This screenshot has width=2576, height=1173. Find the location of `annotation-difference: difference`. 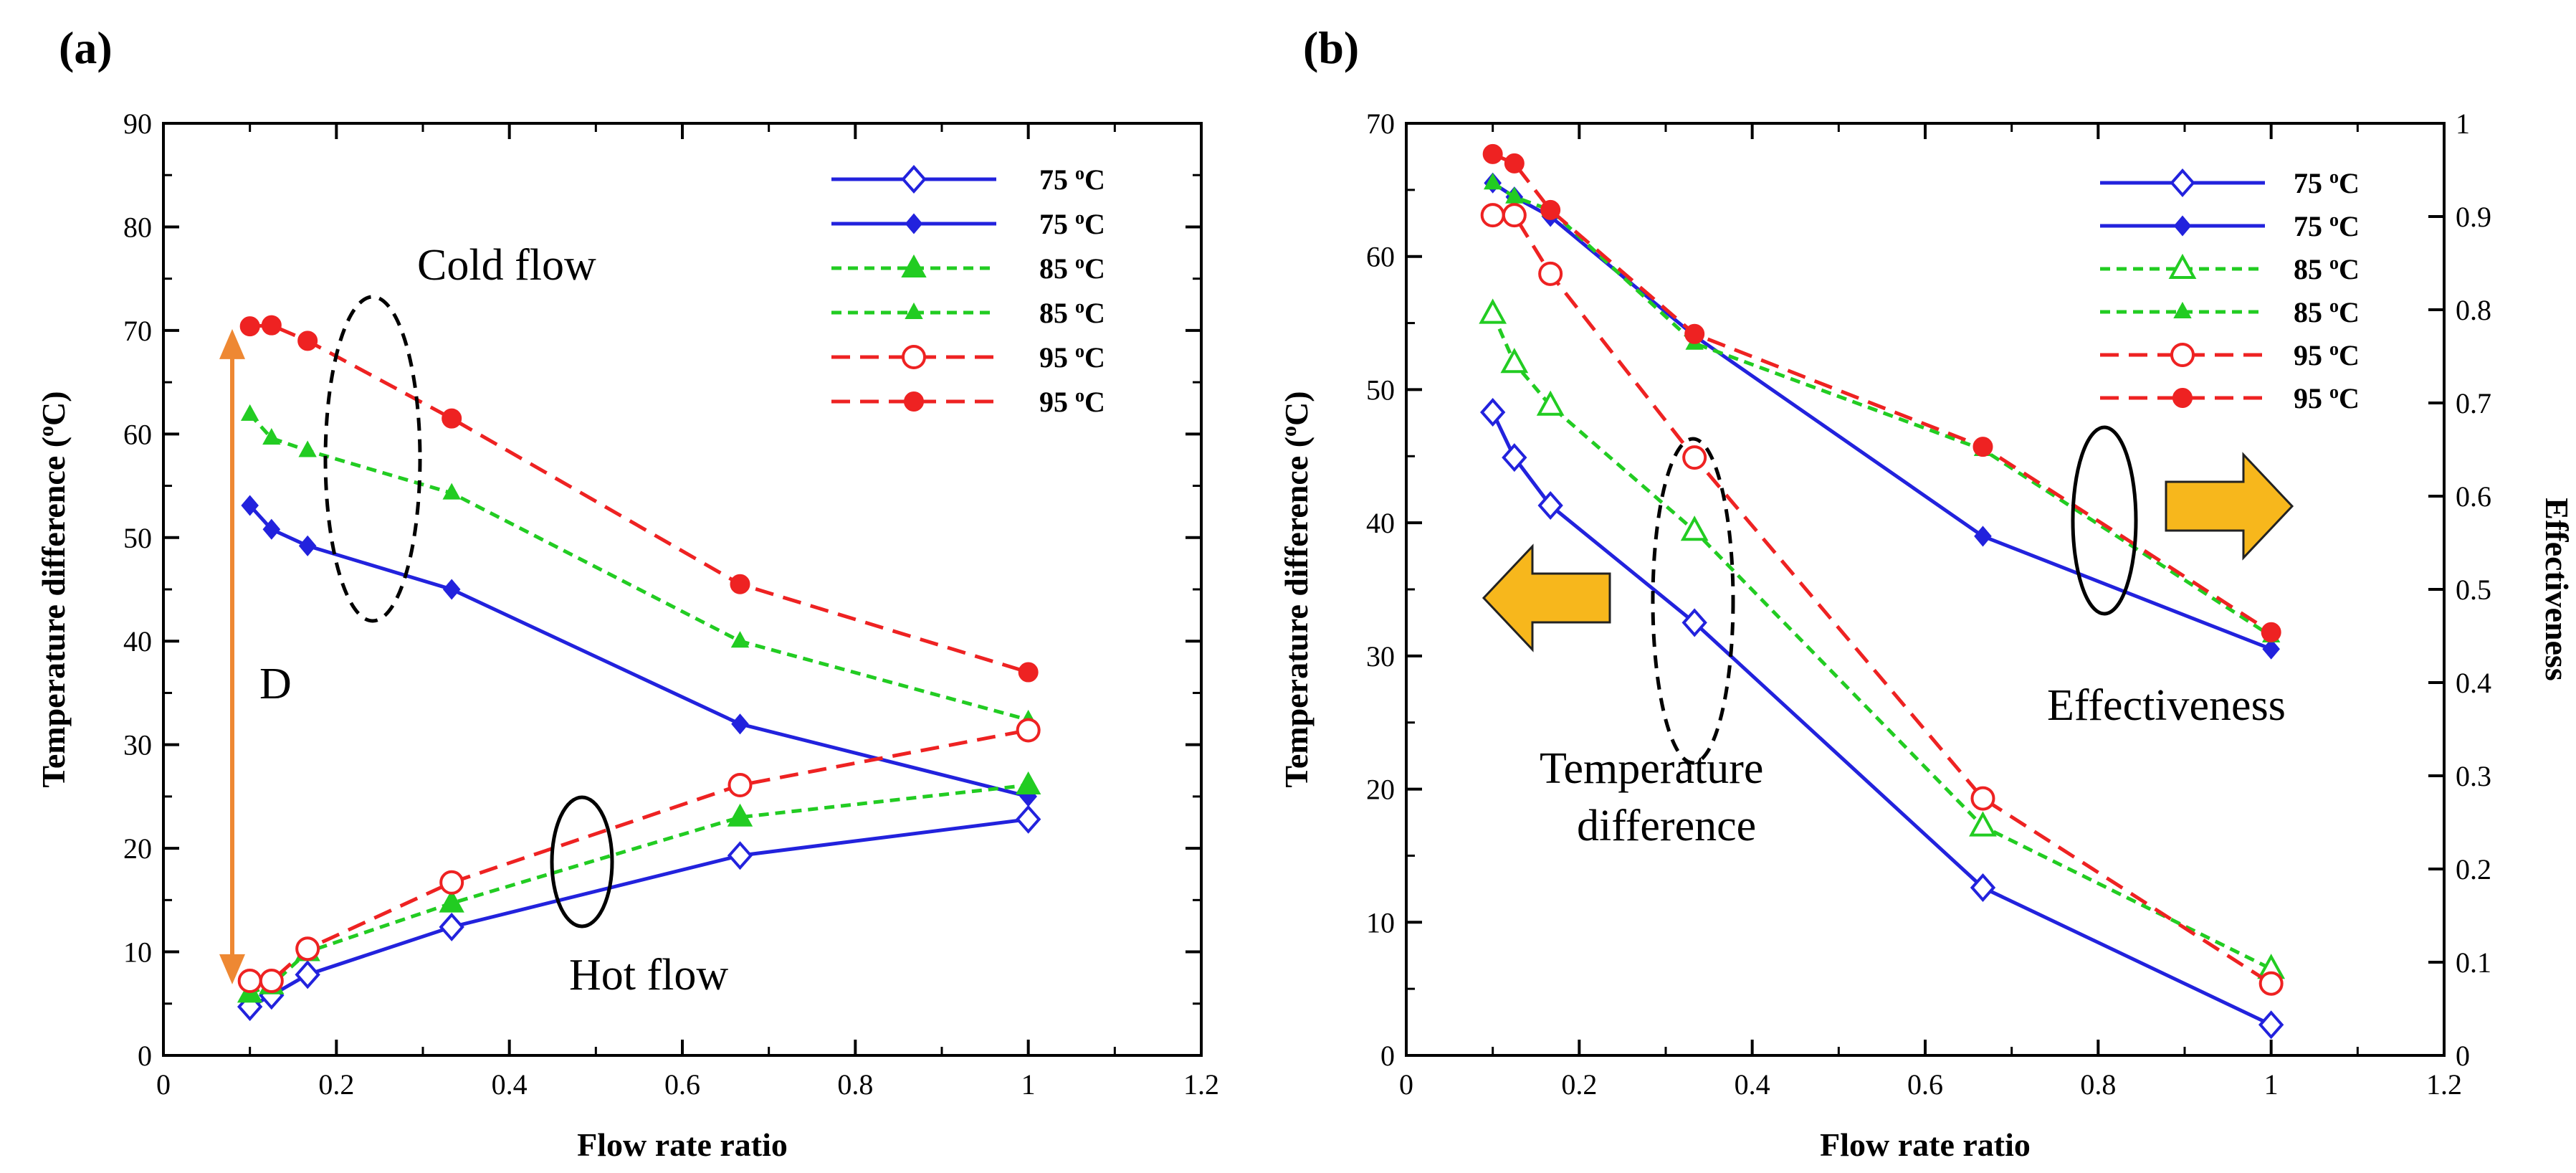

annotation-difference: difference is located at coordinates (1666, 826).